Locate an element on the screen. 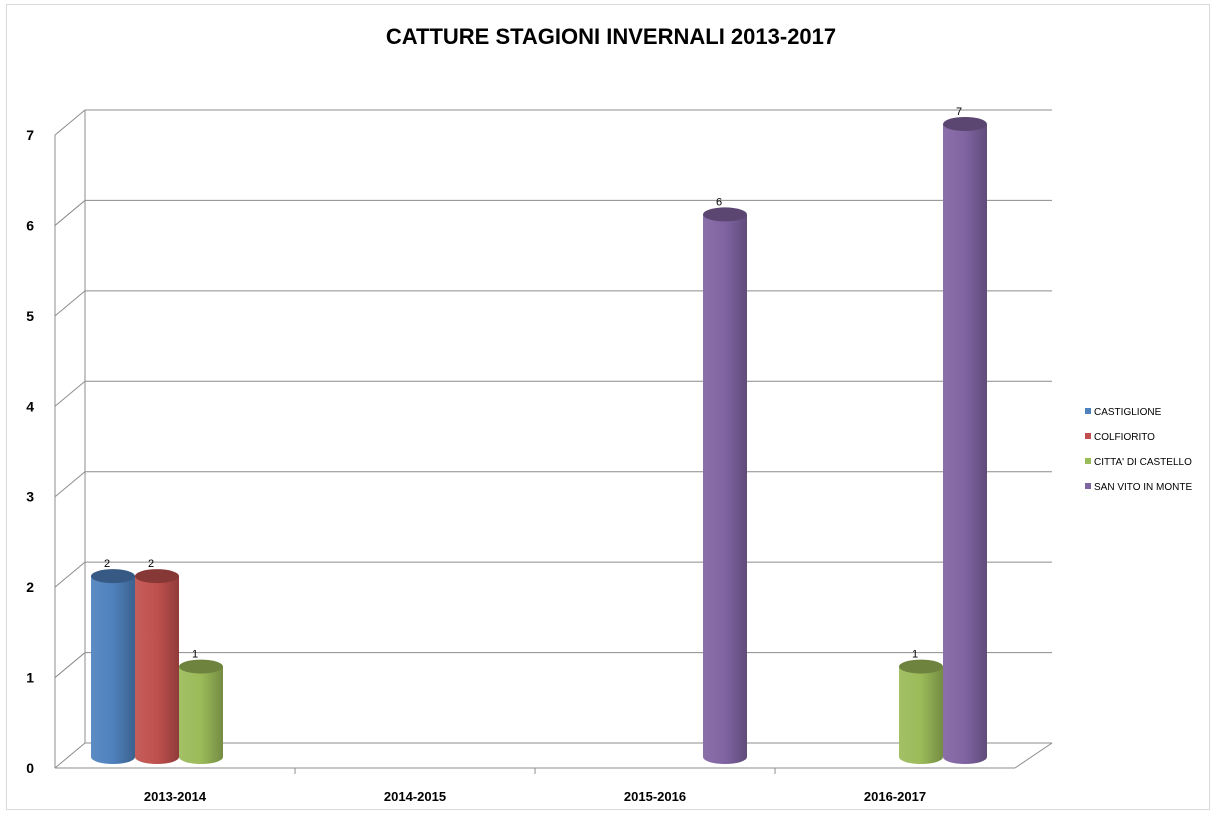 The width and height of the screenshot is (1216, 813). legend-entry: CASTIGLIONE is located at coordinates (1128, 412).